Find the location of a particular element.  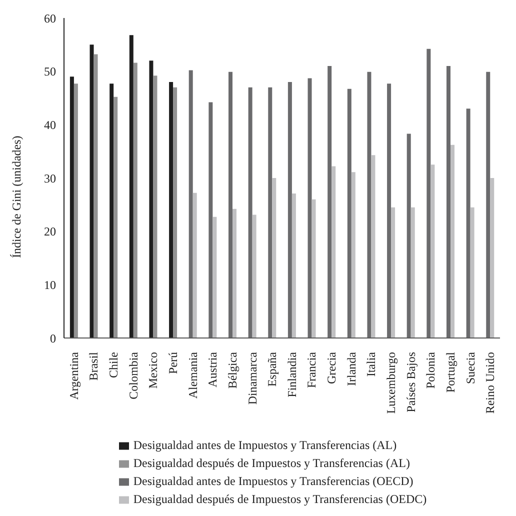

y-tick-label: 20 is located at coordinates (50, 231).